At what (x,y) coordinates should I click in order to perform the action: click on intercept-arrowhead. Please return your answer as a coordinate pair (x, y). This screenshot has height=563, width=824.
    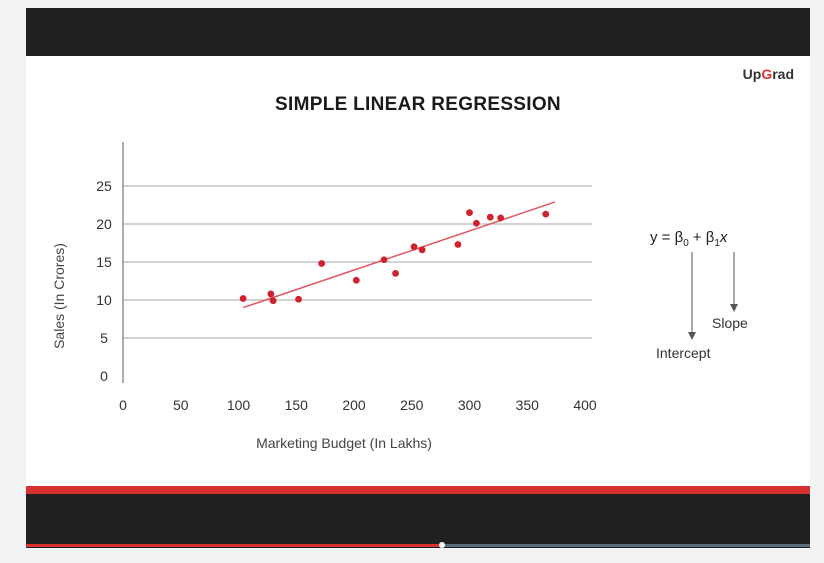
    Looking at the image, I should click on (692, 336).